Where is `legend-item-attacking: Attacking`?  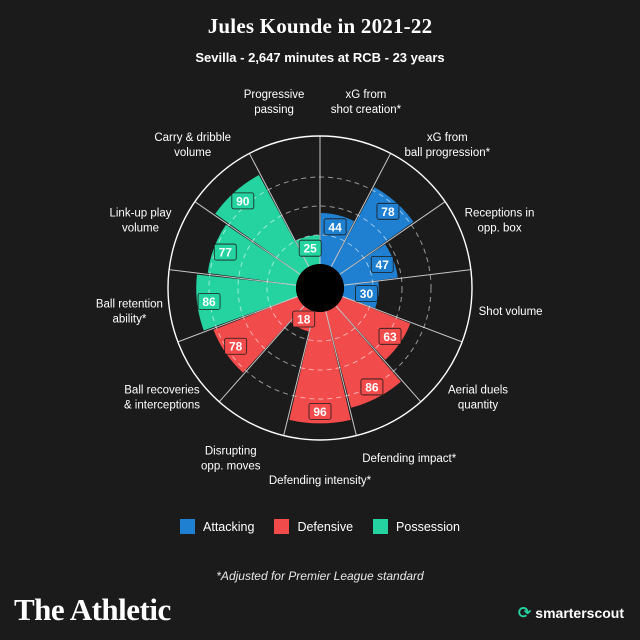 legend-item-attacking: Attacking is located at coordinates (217, 526).